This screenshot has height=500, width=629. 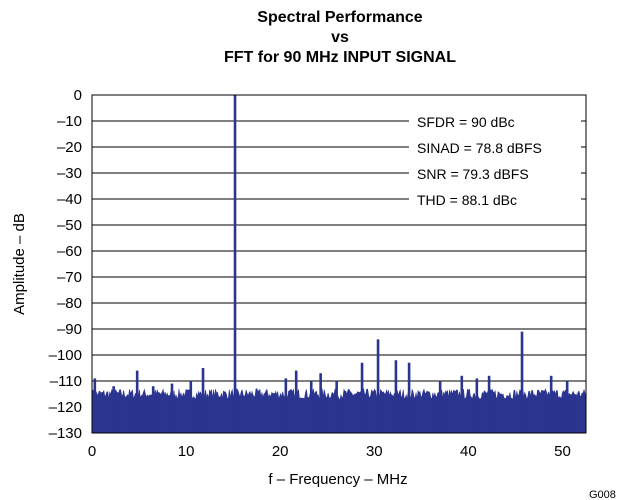 I want to click on chart-title-line-1: Spectral Performance, so click(x=340, y=17).